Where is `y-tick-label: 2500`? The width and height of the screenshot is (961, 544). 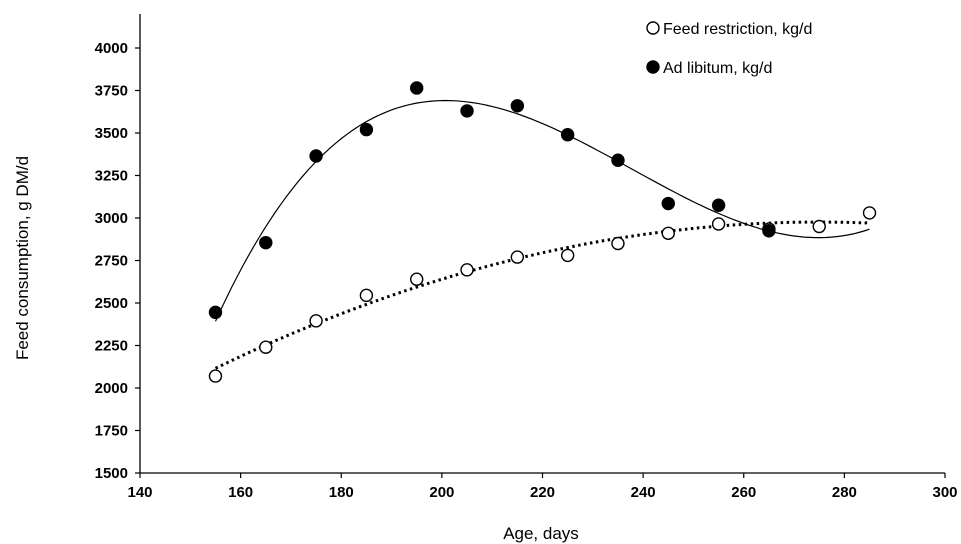
y-tick-label: 2500 is located at coordinates (111, 303).